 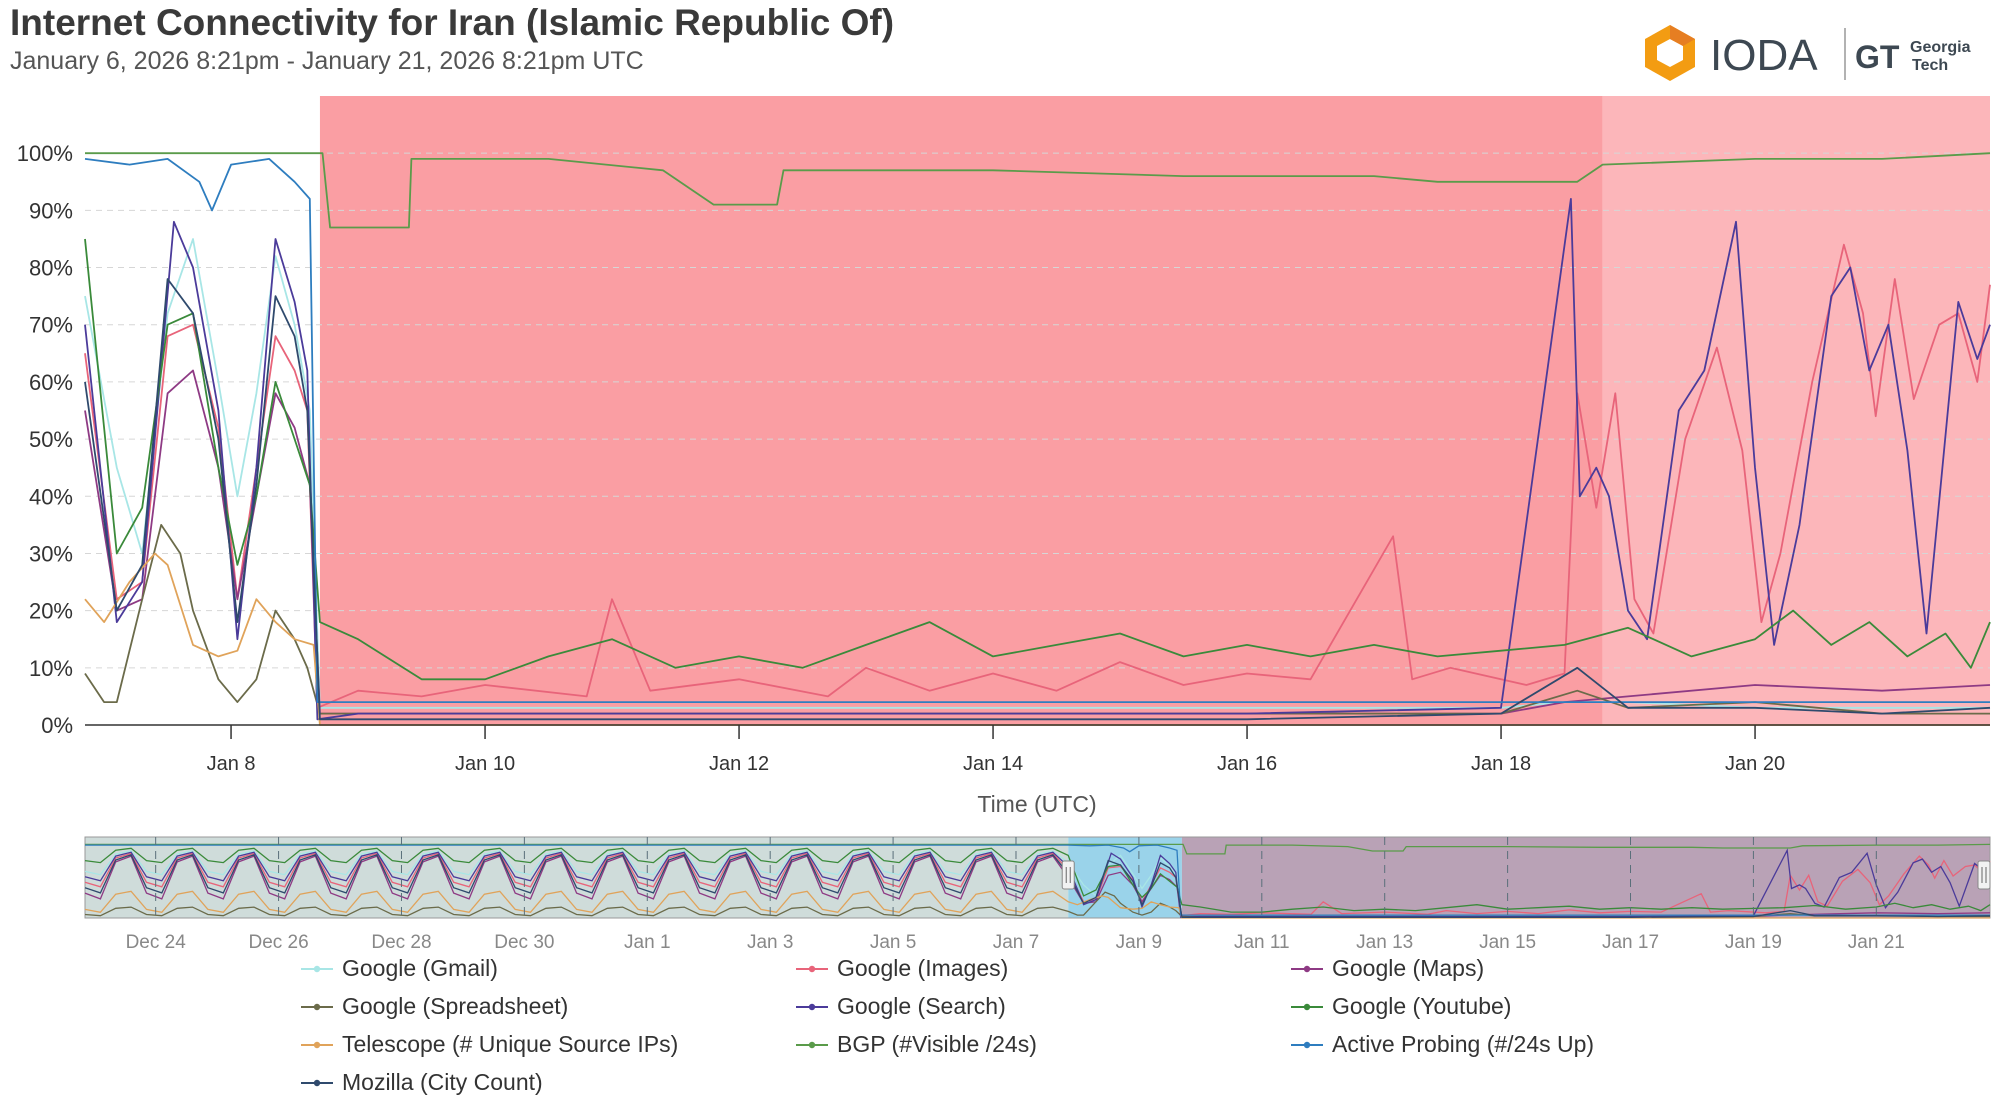 What do you see at coordinates (1139, 942) in the screenshot?
I see `navigator-tick-label: Jan 9` at bounding box center [1139, 942].